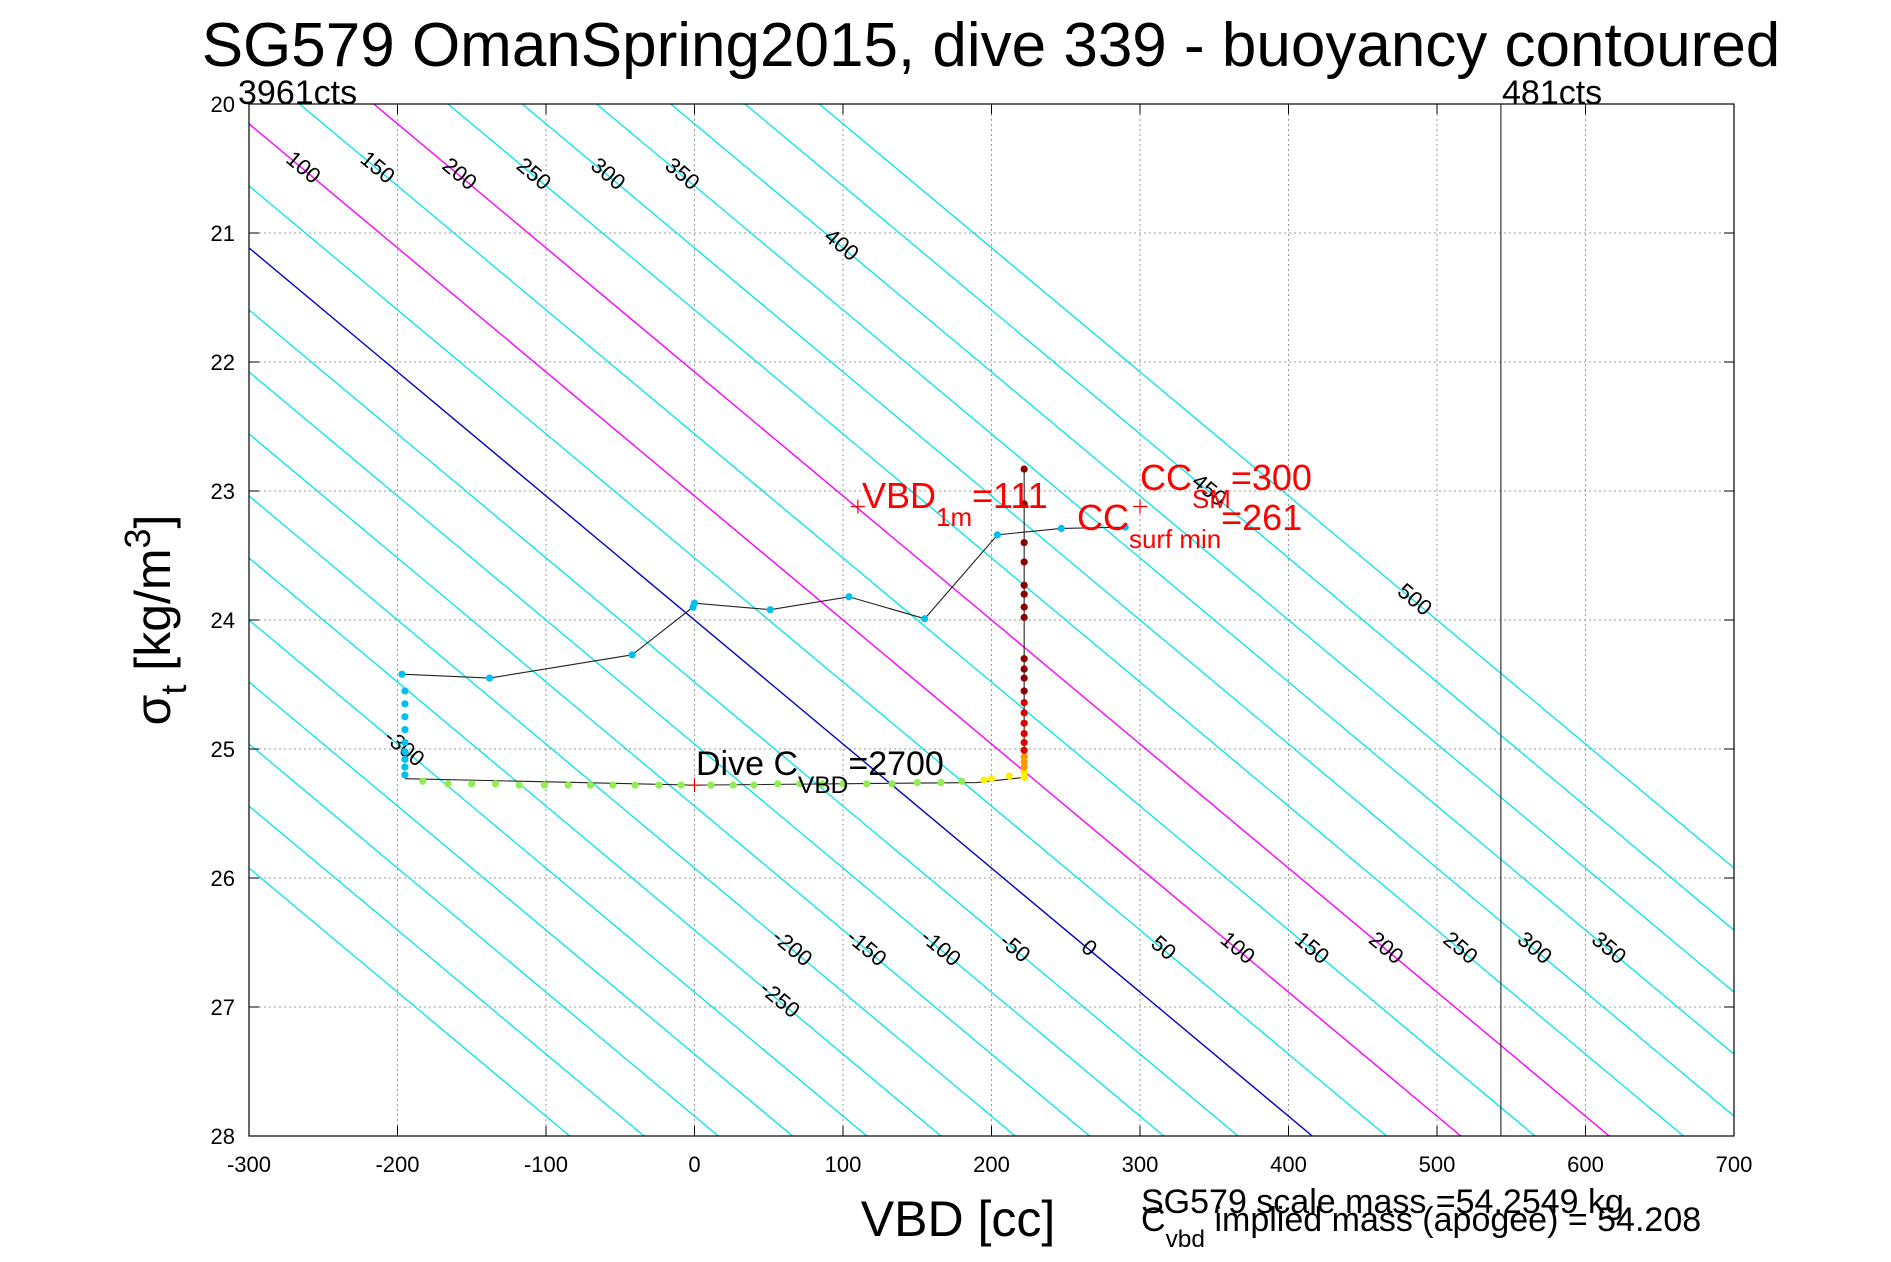  What do you see at coordinates (223, 620) in the screenshot?
I see `y-tick-label: 24` at bounding box center [223, 620].